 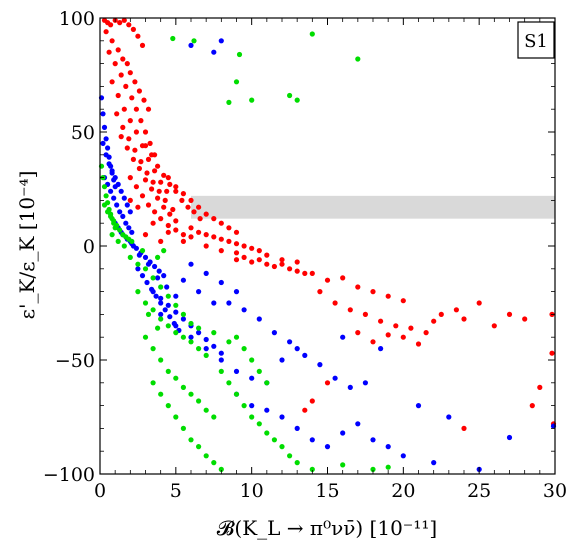 I want to click on x-tick-label: 30, so click(x=555, y=491).